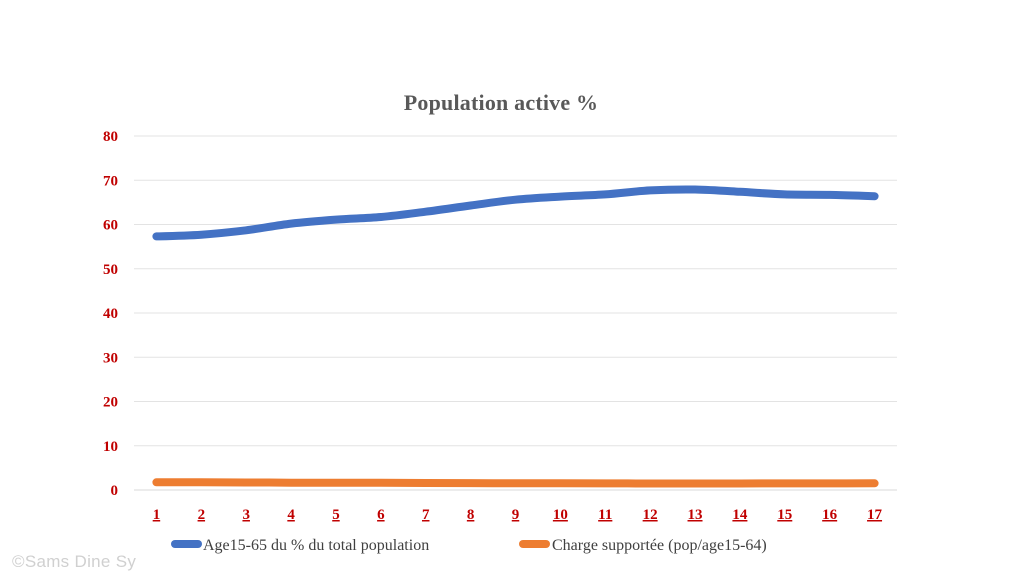 This screenshot has height=576, width=1024. What do you see at coordinates (115, 491) in the screenshot?
I see `y-tick-label: 0` at bounding box center [115, 491].